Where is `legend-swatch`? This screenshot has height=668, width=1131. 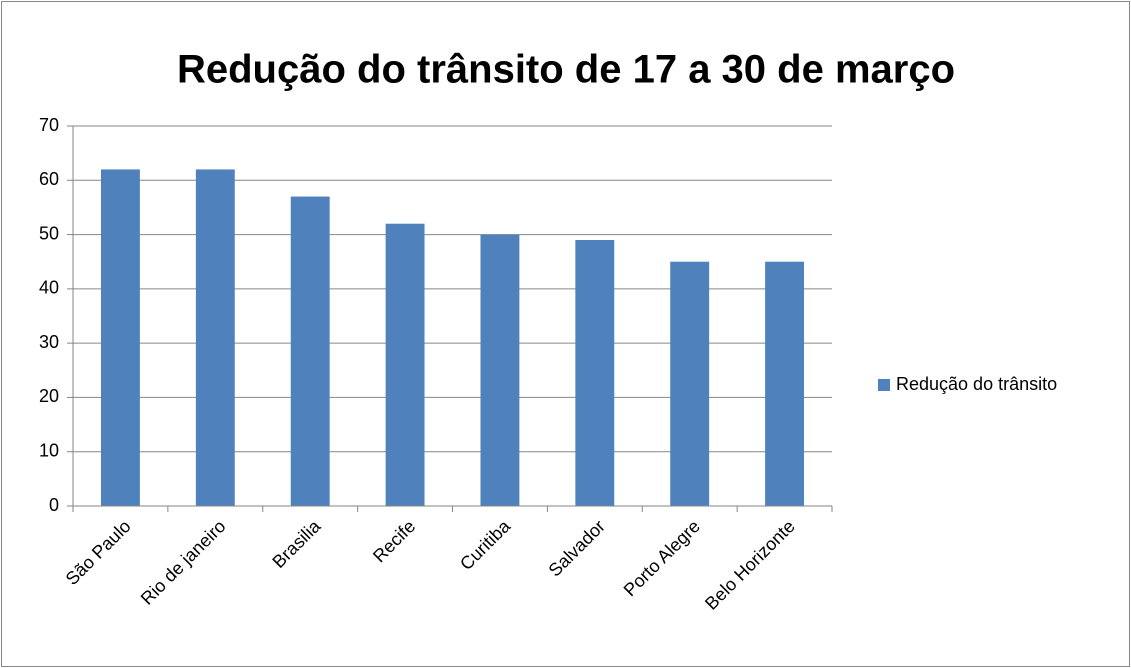 legend-swatch is located at coordinates (884, 385).